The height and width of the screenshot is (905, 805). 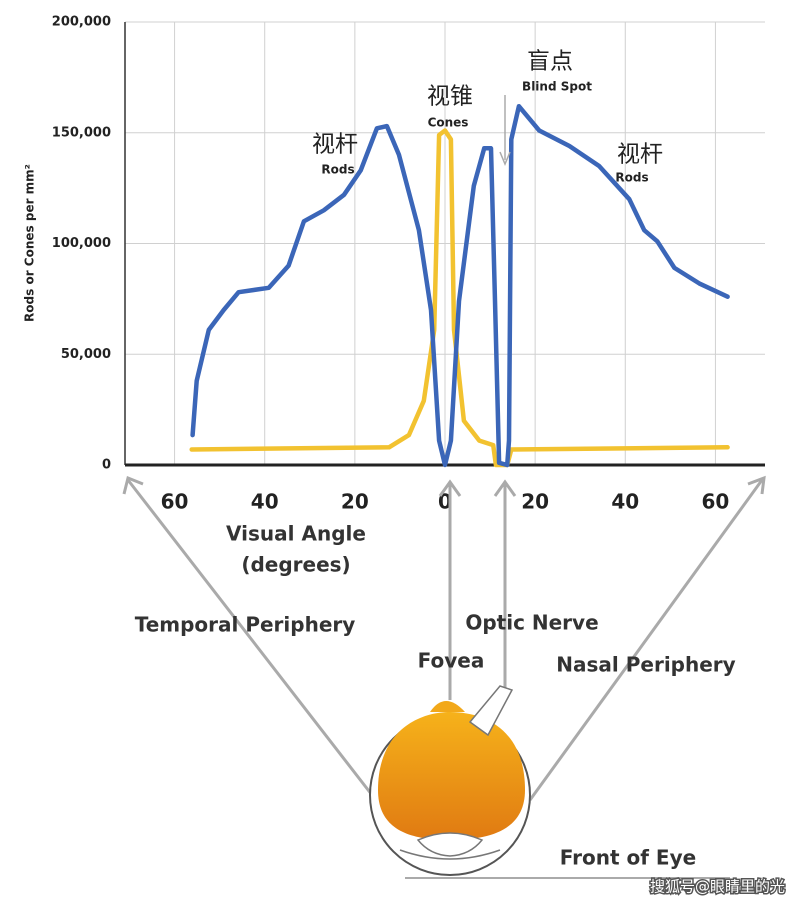 I want to click on watermark: 搜狐号@眼睛里的光, so click(x=717, y=887).